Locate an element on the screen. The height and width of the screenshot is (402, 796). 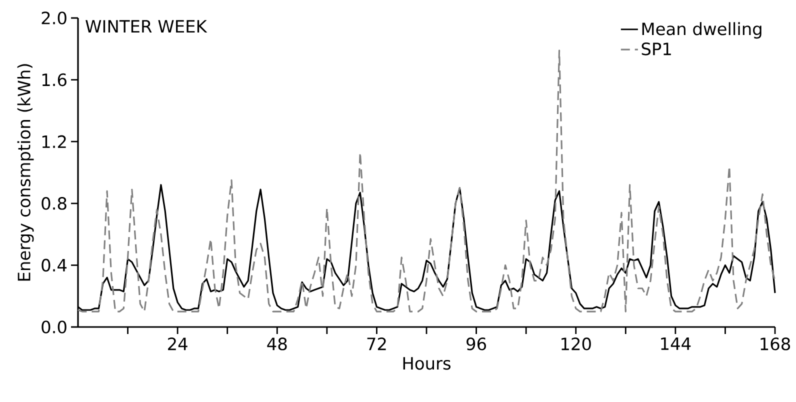
y-tick-label: 0.0 is located at coordinates (54, 327).